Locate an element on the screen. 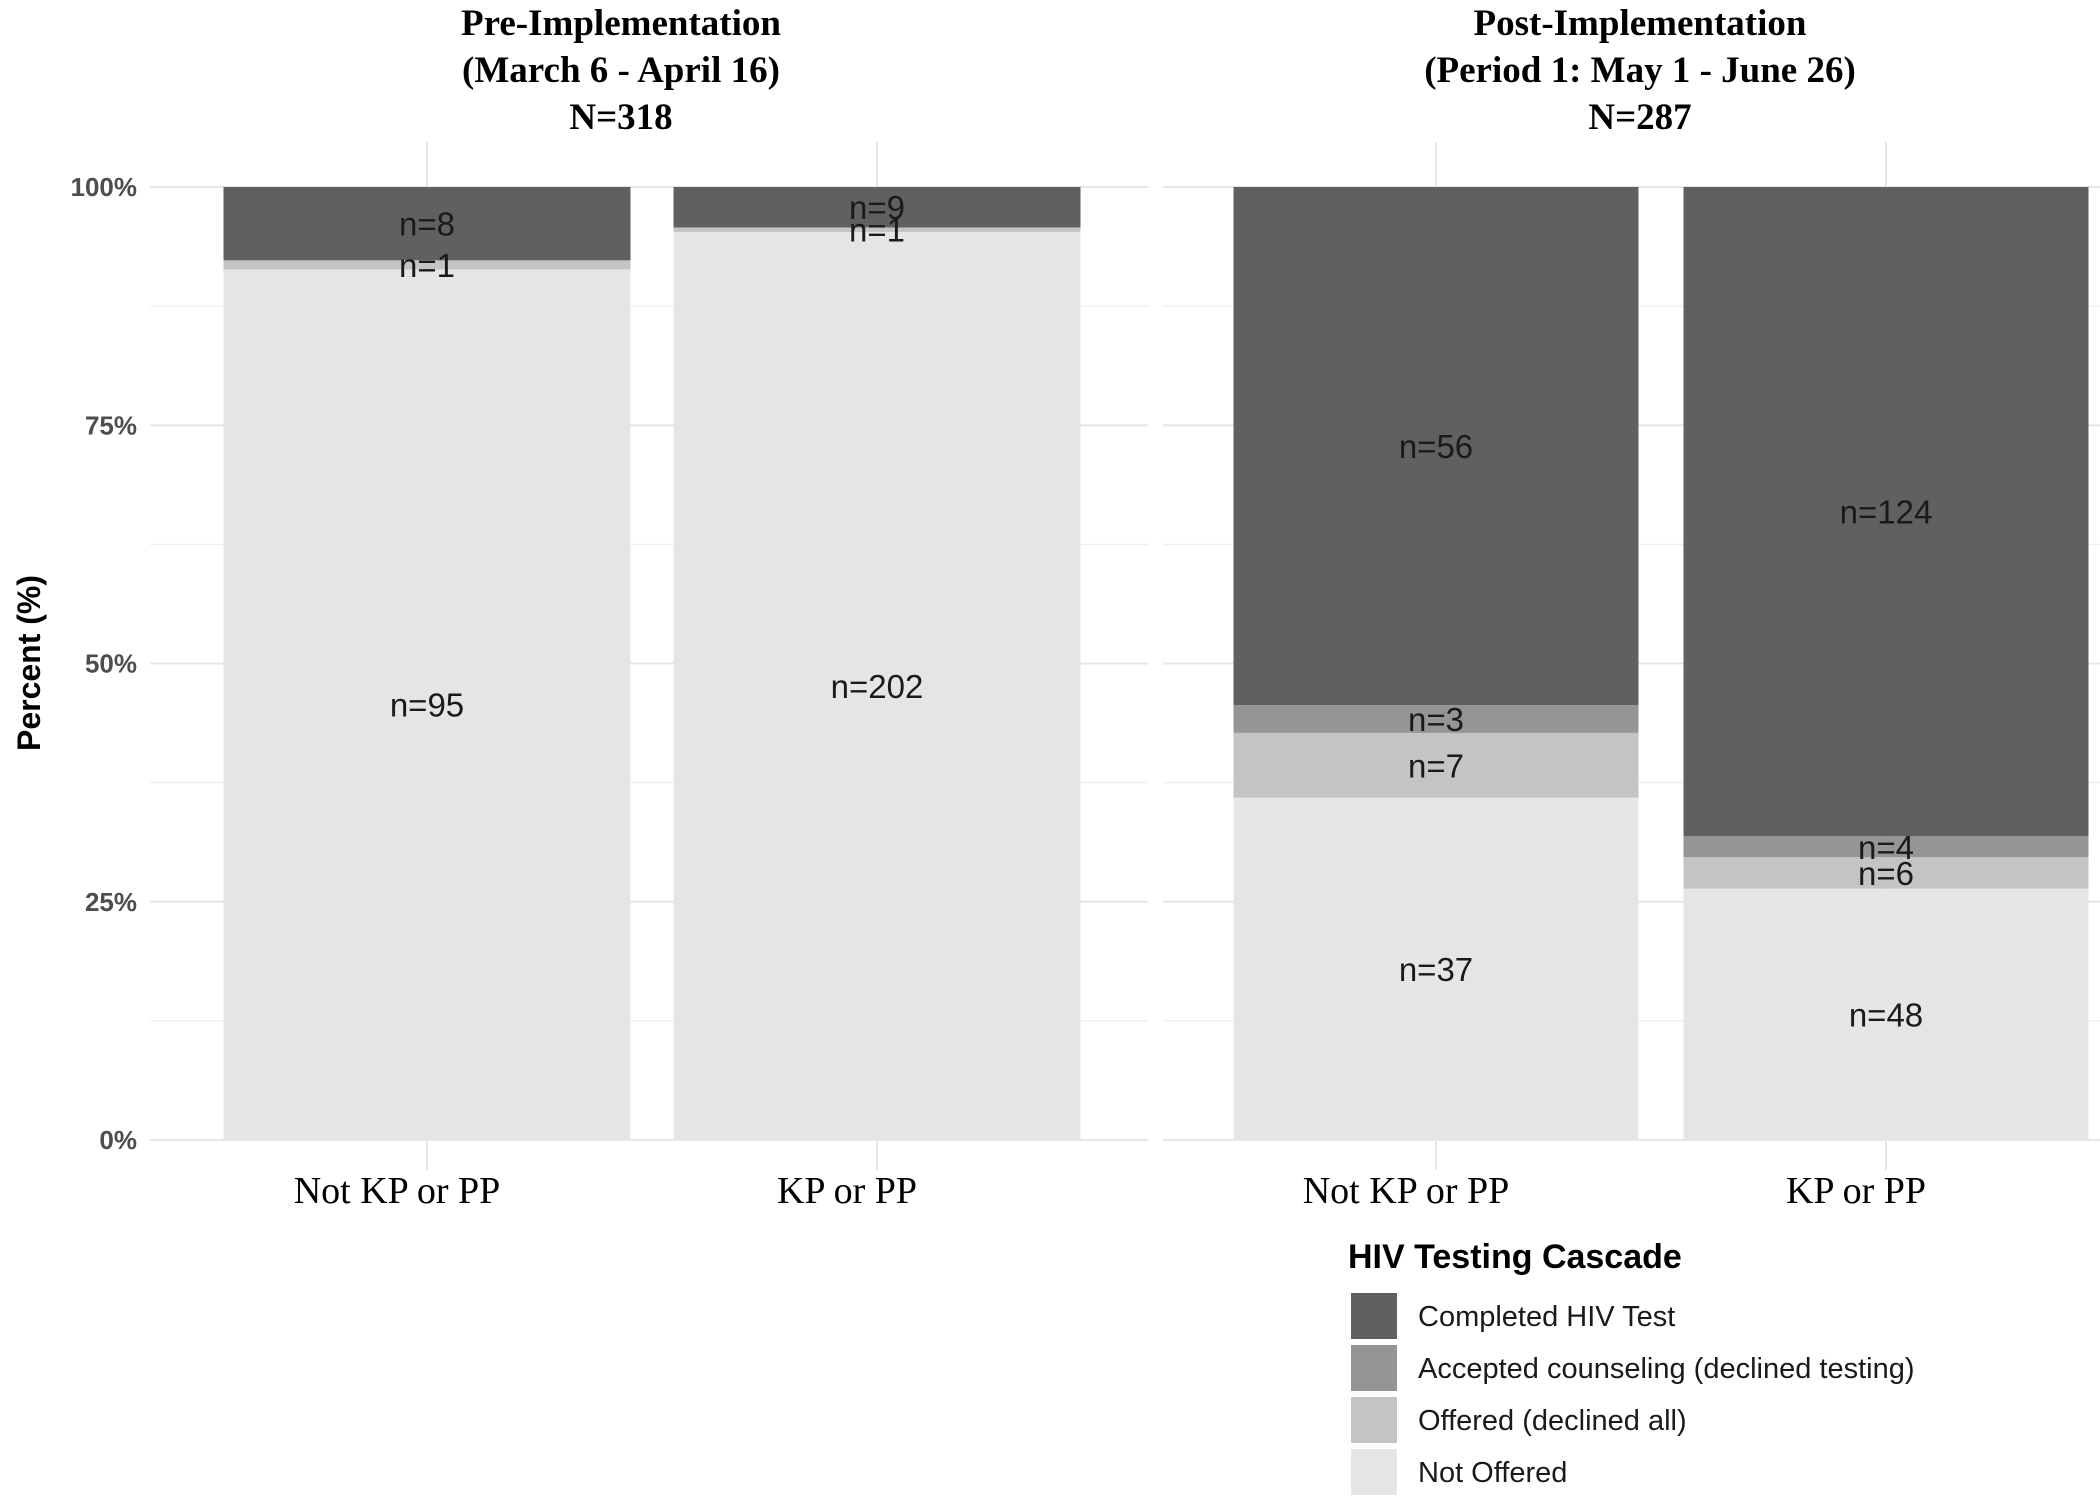  legend-item: Accepted counseling (declined testing) is located at coordinates (1633, 1368).